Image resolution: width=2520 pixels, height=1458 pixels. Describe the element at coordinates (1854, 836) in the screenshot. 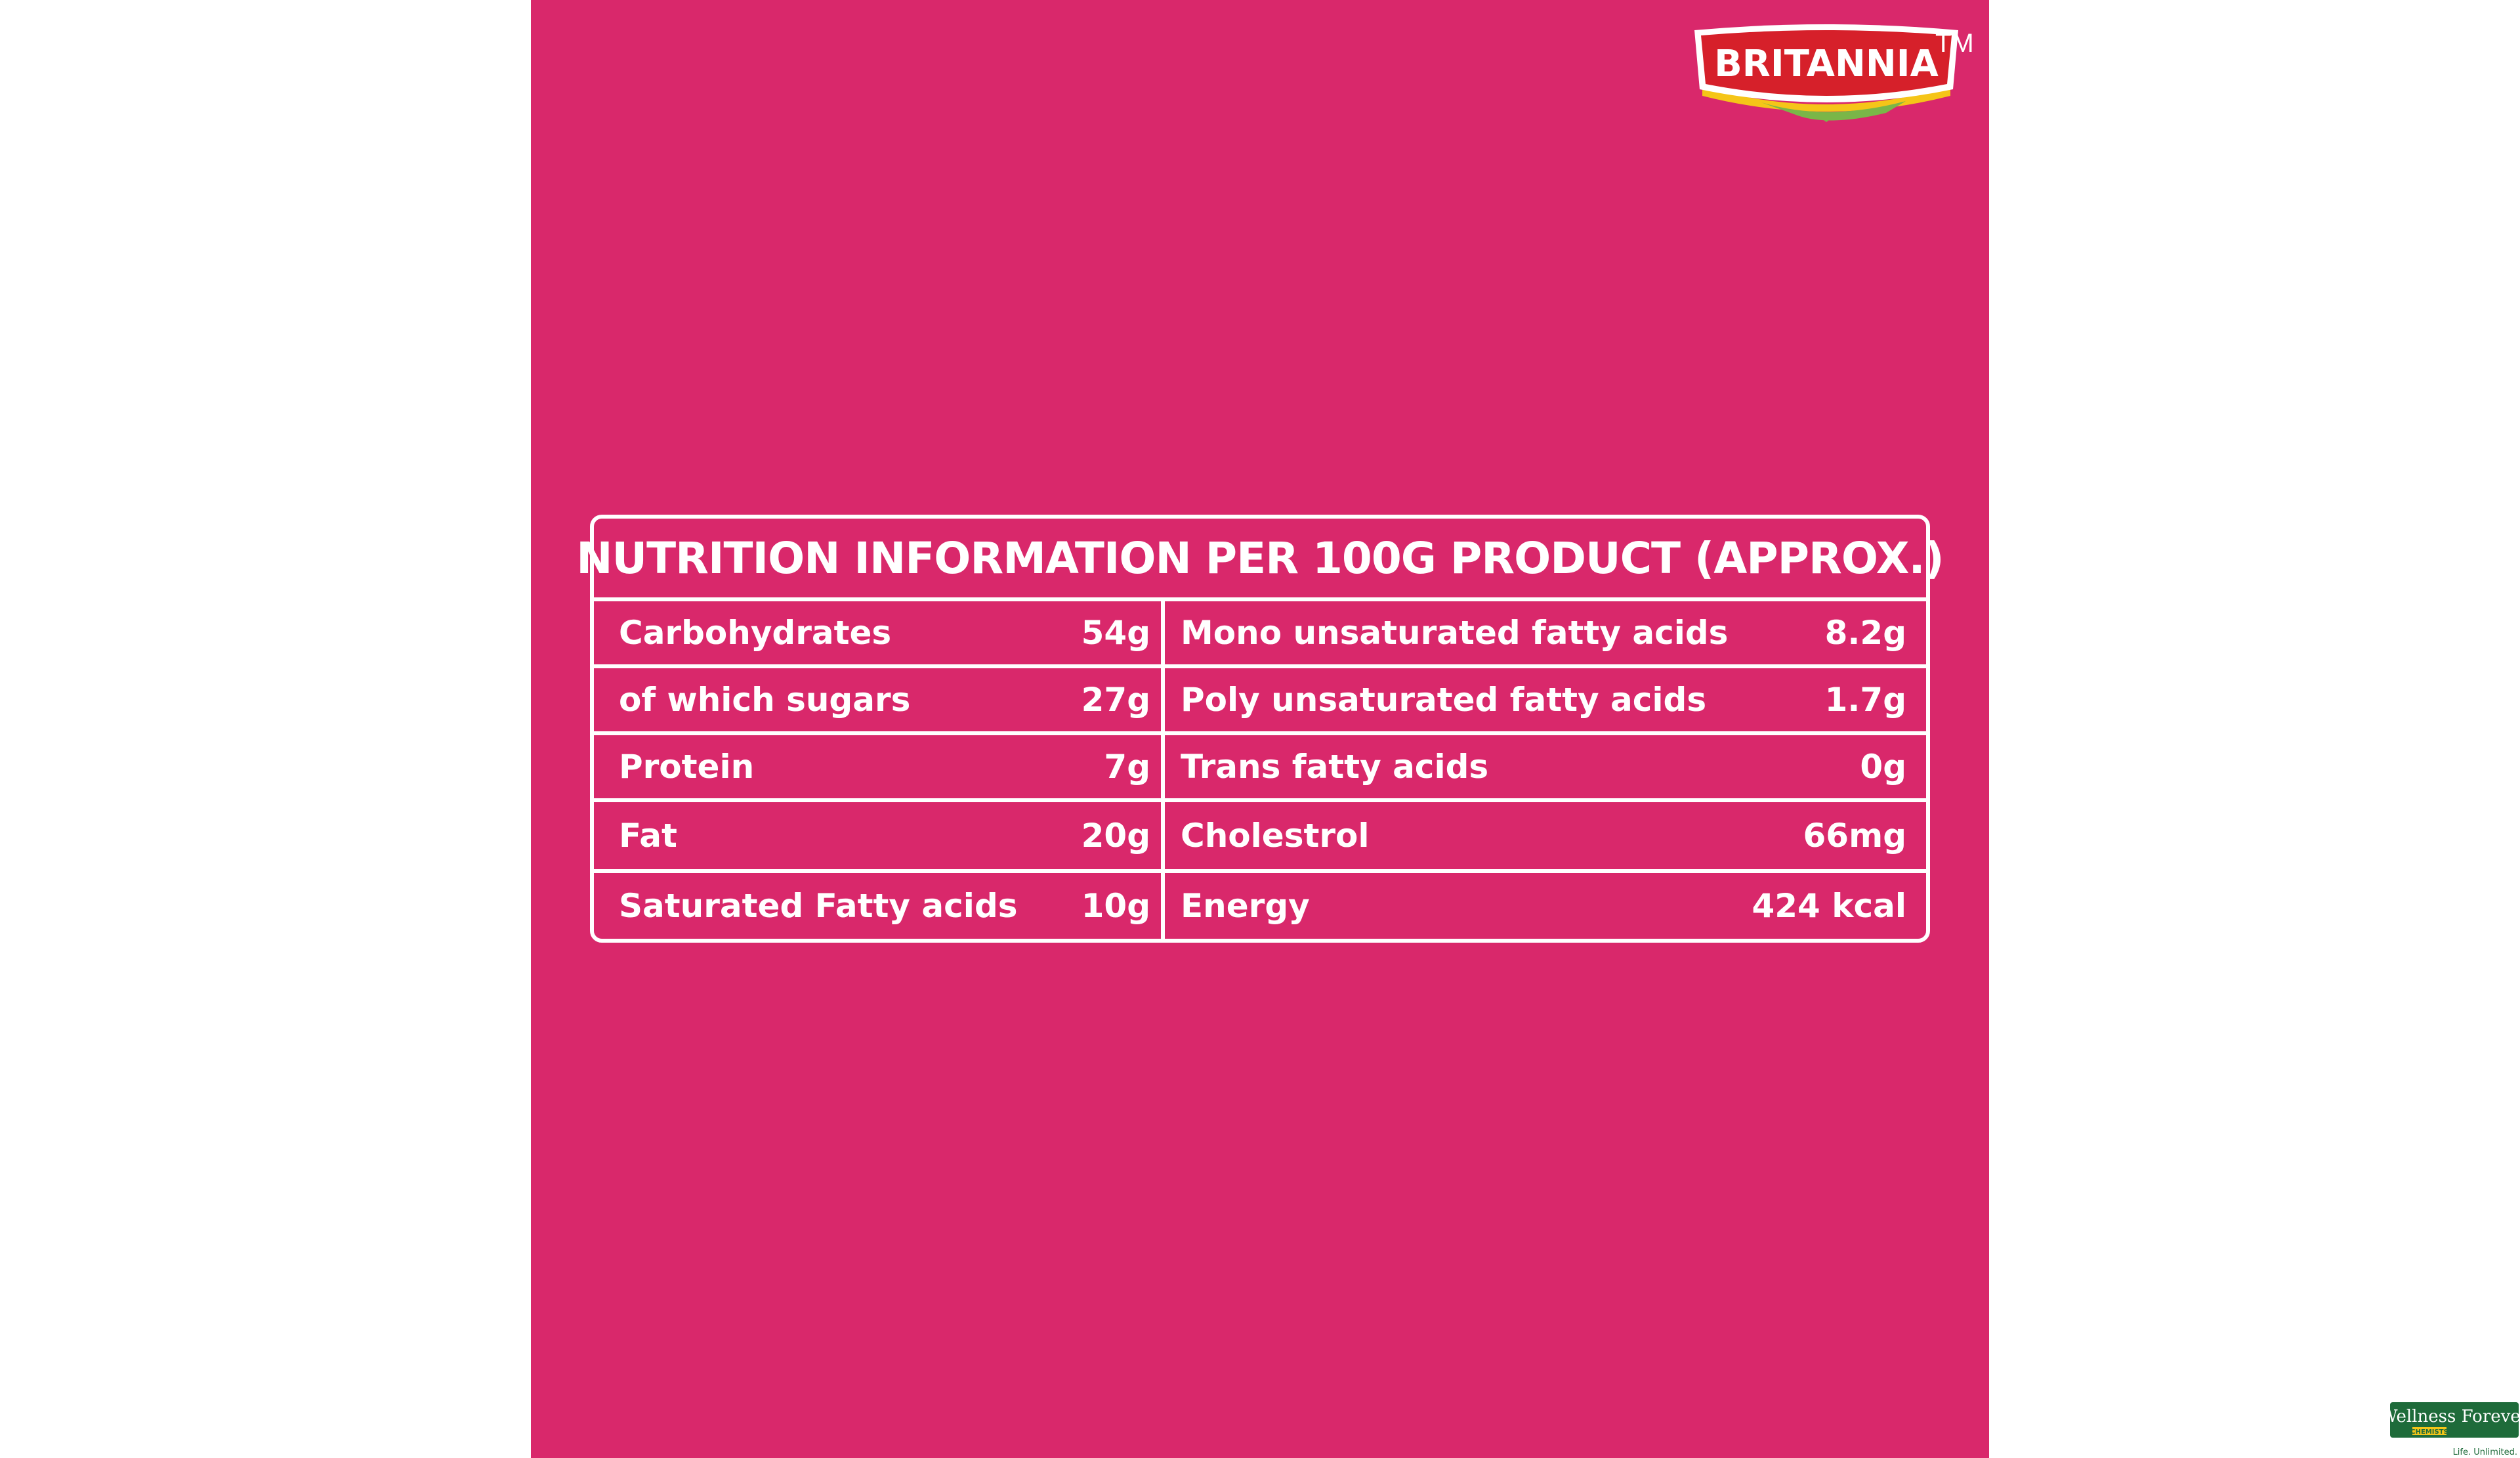

I see `nutrient-value: 66mg` at that location.